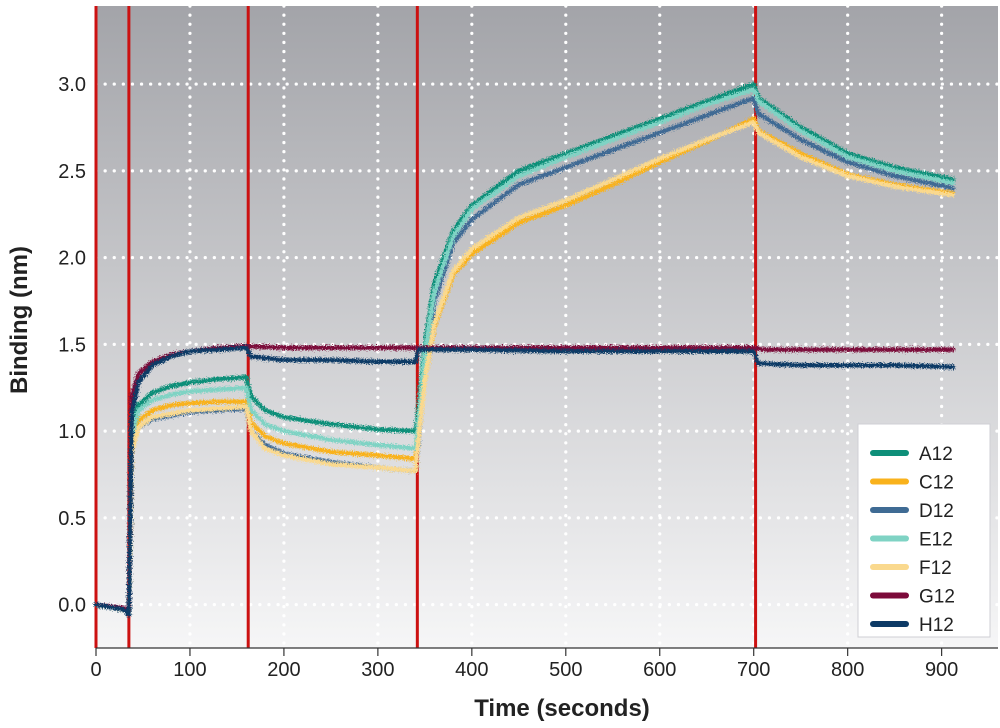 Image resolution: width=1000 pixels, height=728 pixels. Describe the element at coordinates (941, 670) in the screenshot. I see `x-tick-label: 900` at that location.